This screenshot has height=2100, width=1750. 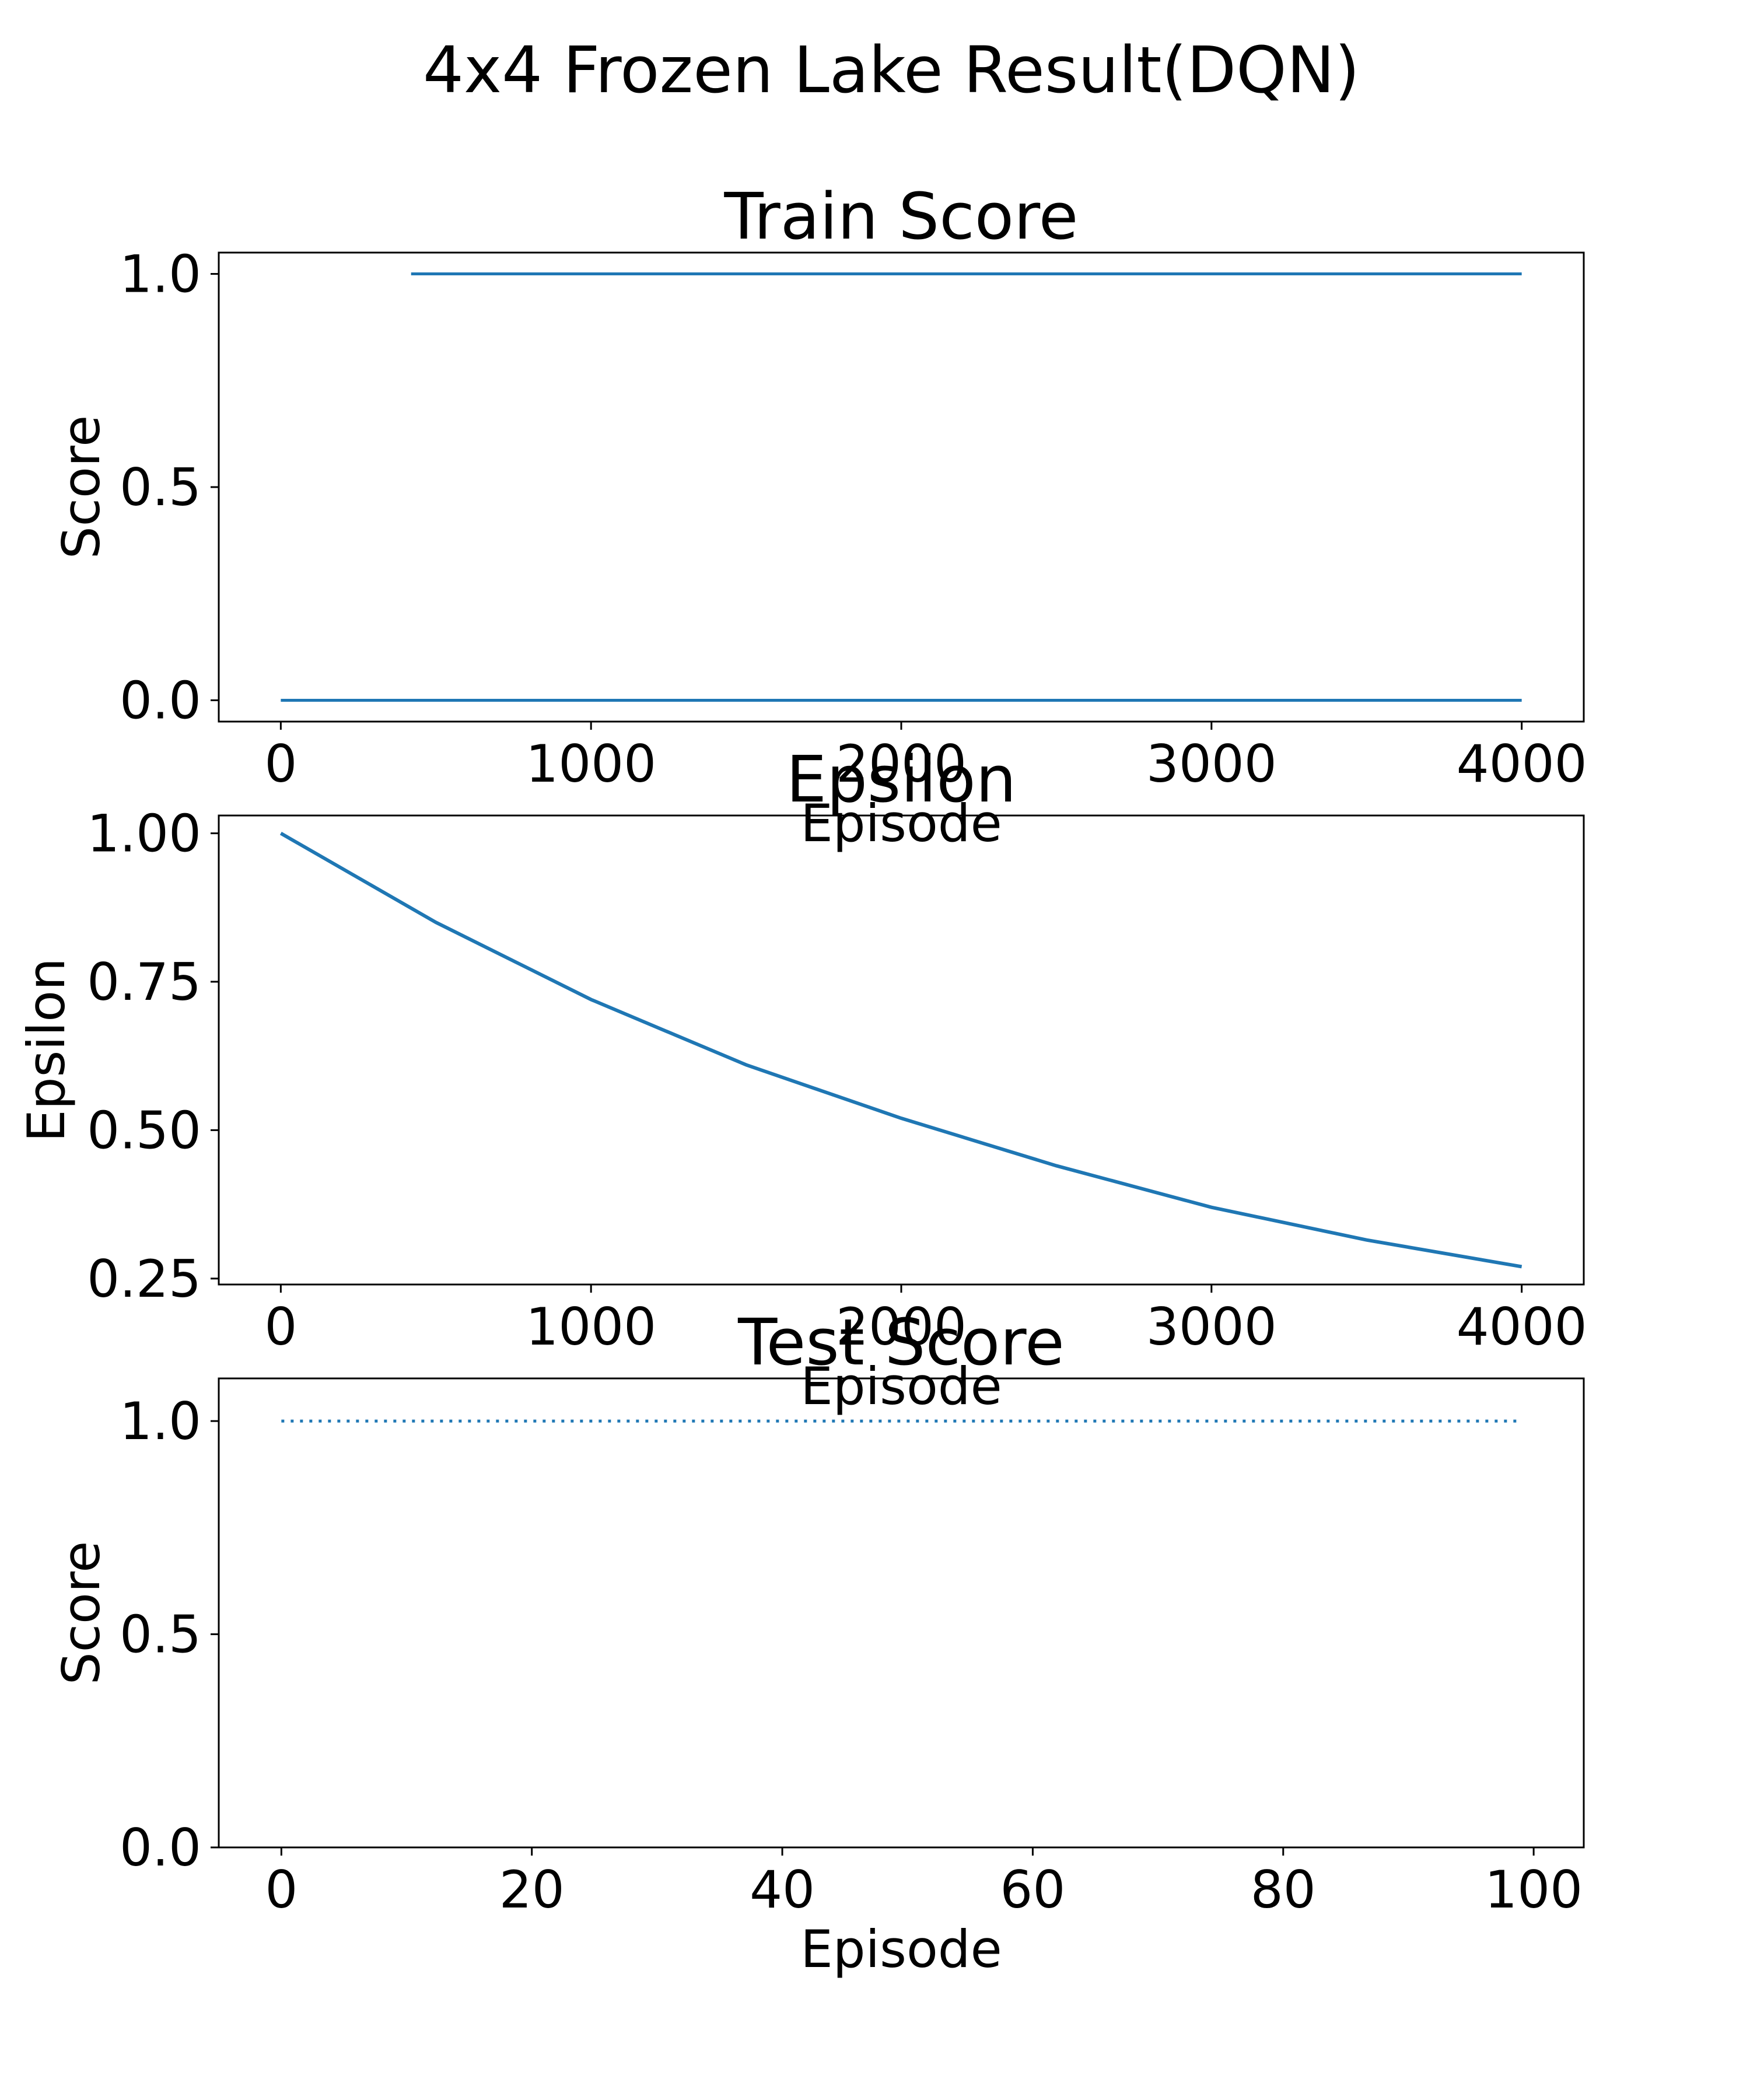 I want to click on epsilon-line, so click(x=900, y=1050).